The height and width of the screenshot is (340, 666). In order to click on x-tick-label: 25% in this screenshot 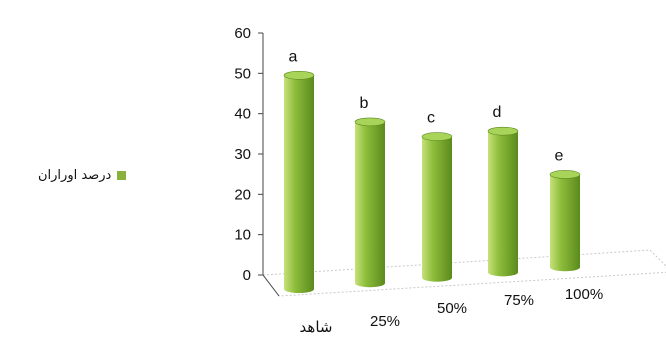, I will do `click(385, 321)`.